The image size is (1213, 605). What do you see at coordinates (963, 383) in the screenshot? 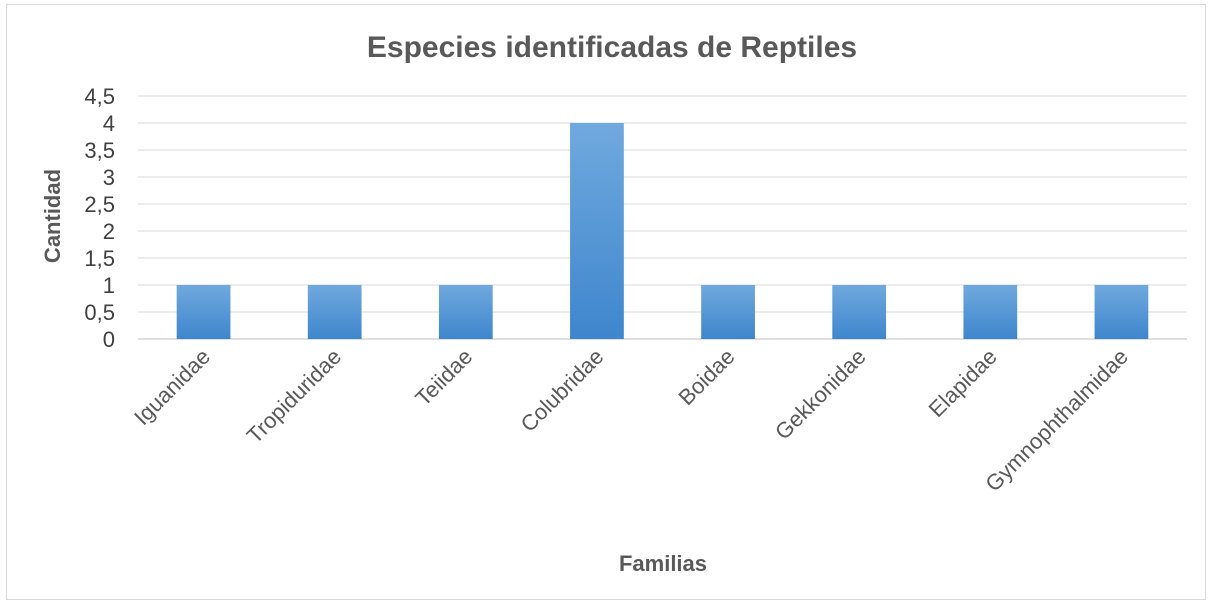
I see `x-category-label: Elapidae` at bounding box center [963, 383].